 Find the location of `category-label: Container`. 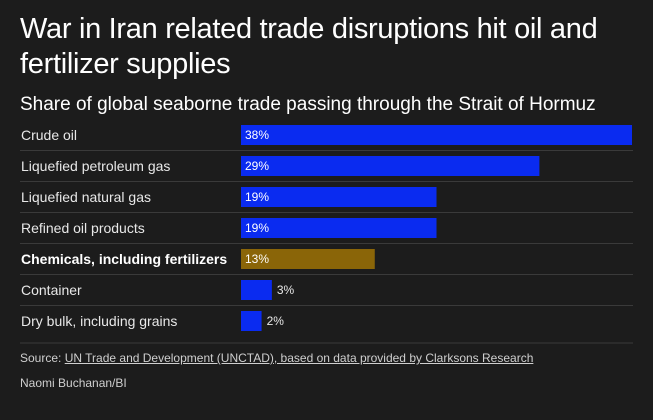

category-label: Container is located at coordinates (51, 290).